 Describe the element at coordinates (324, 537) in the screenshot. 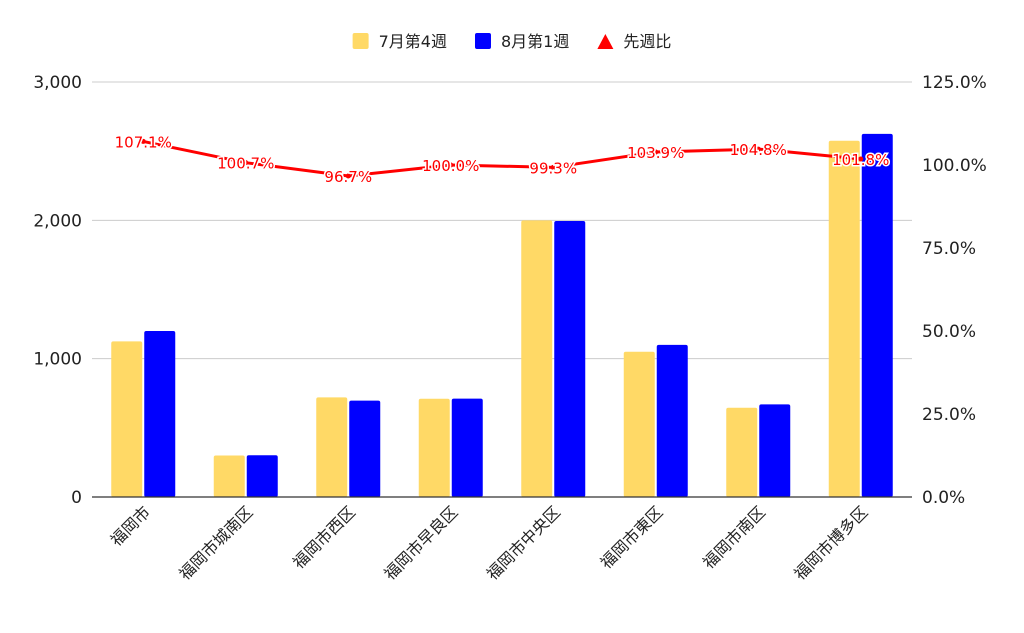

I see `x-category-label: 福岡市西区` at that location.